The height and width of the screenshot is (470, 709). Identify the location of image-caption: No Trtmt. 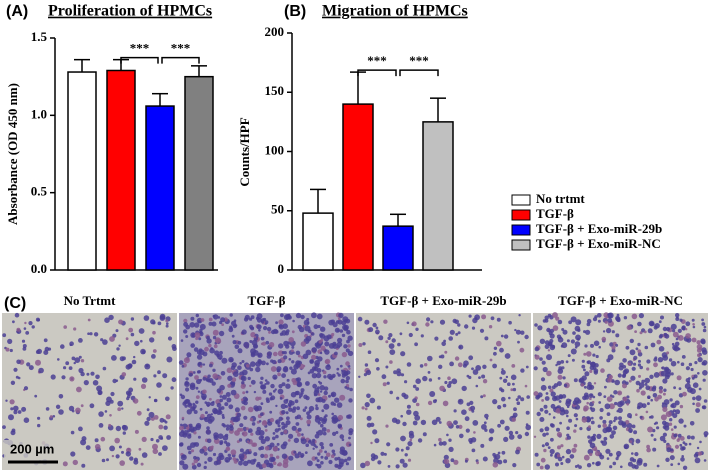
(90, 300).